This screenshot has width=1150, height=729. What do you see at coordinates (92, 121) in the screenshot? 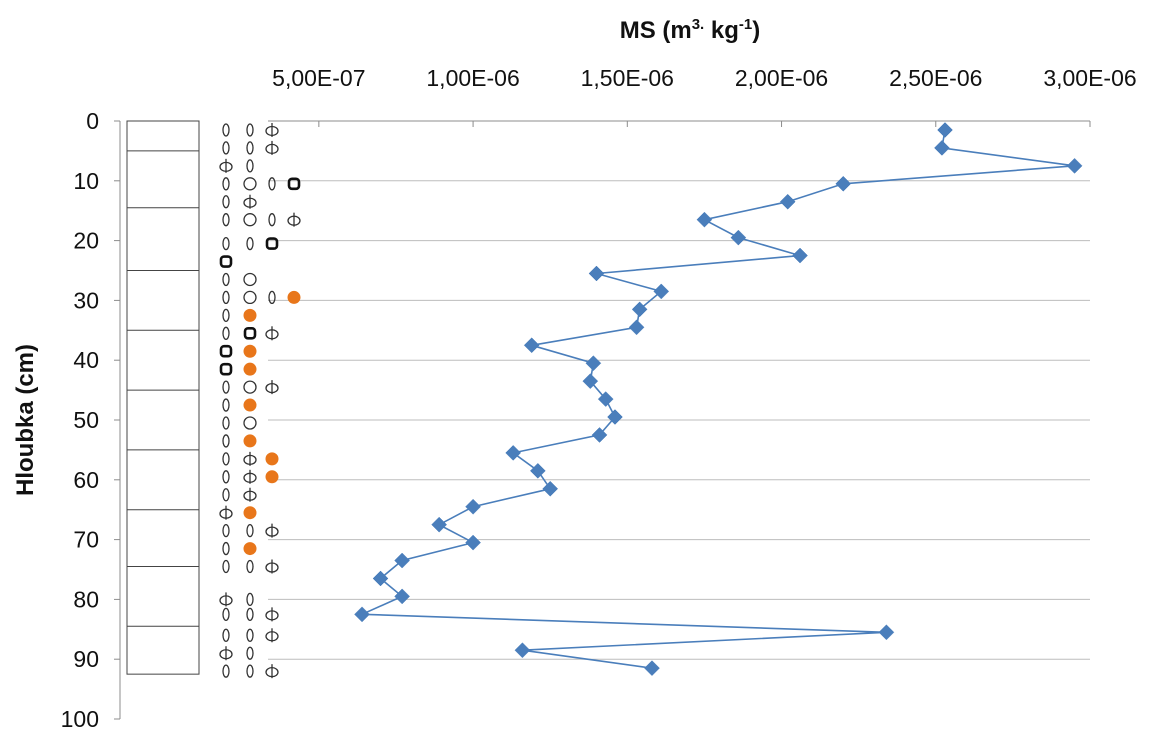
I see `y-tick-label: 0` at bounding box center [92, 121].